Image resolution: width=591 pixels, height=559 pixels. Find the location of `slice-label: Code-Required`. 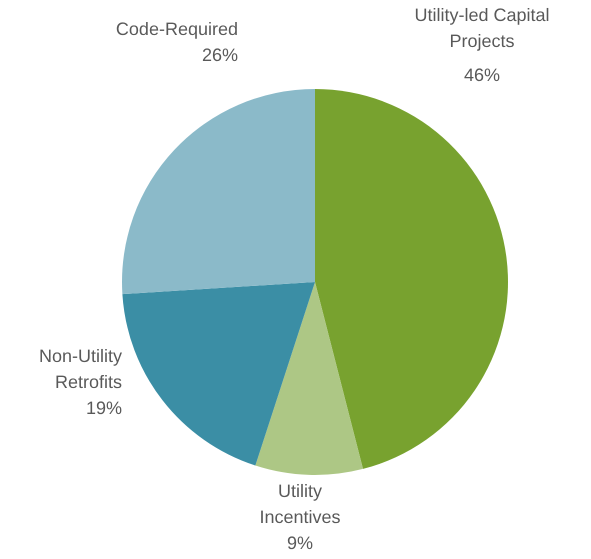

slice-label: Code-Required is located at coordinates (177, 28).